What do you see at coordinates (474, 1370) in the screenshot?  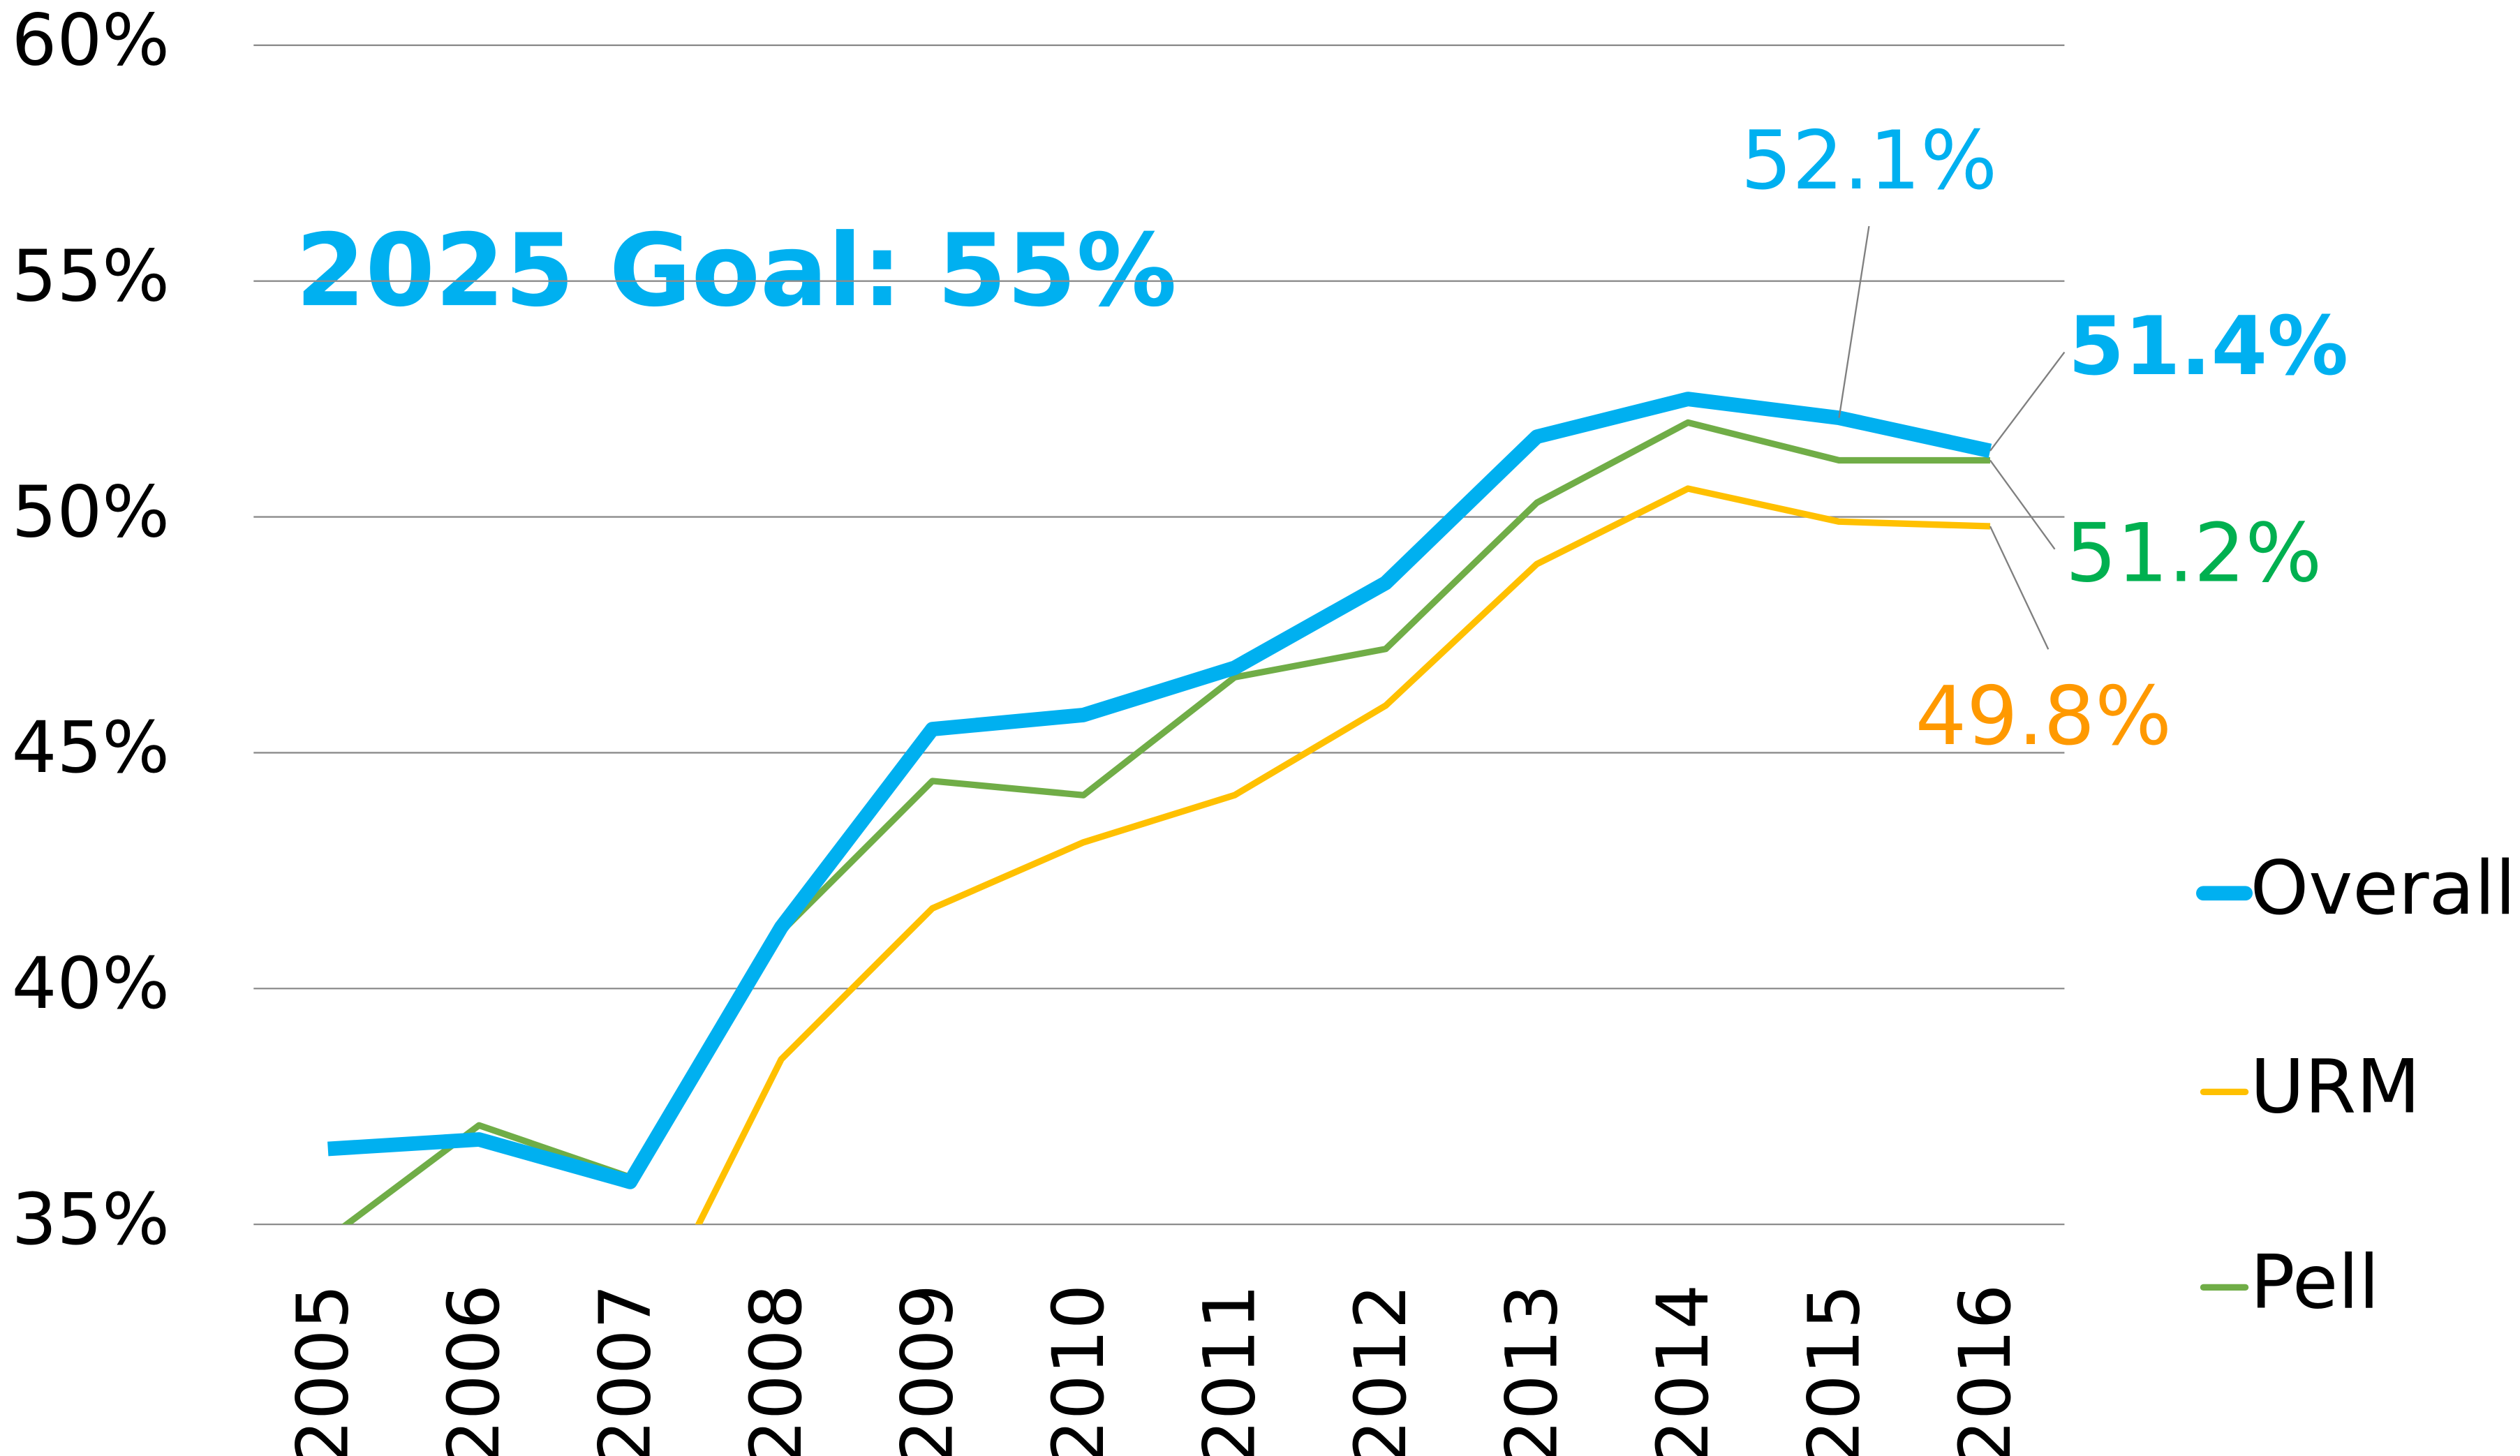 I see `x-tick-label: 2006` at bounding box center [474, 1370].